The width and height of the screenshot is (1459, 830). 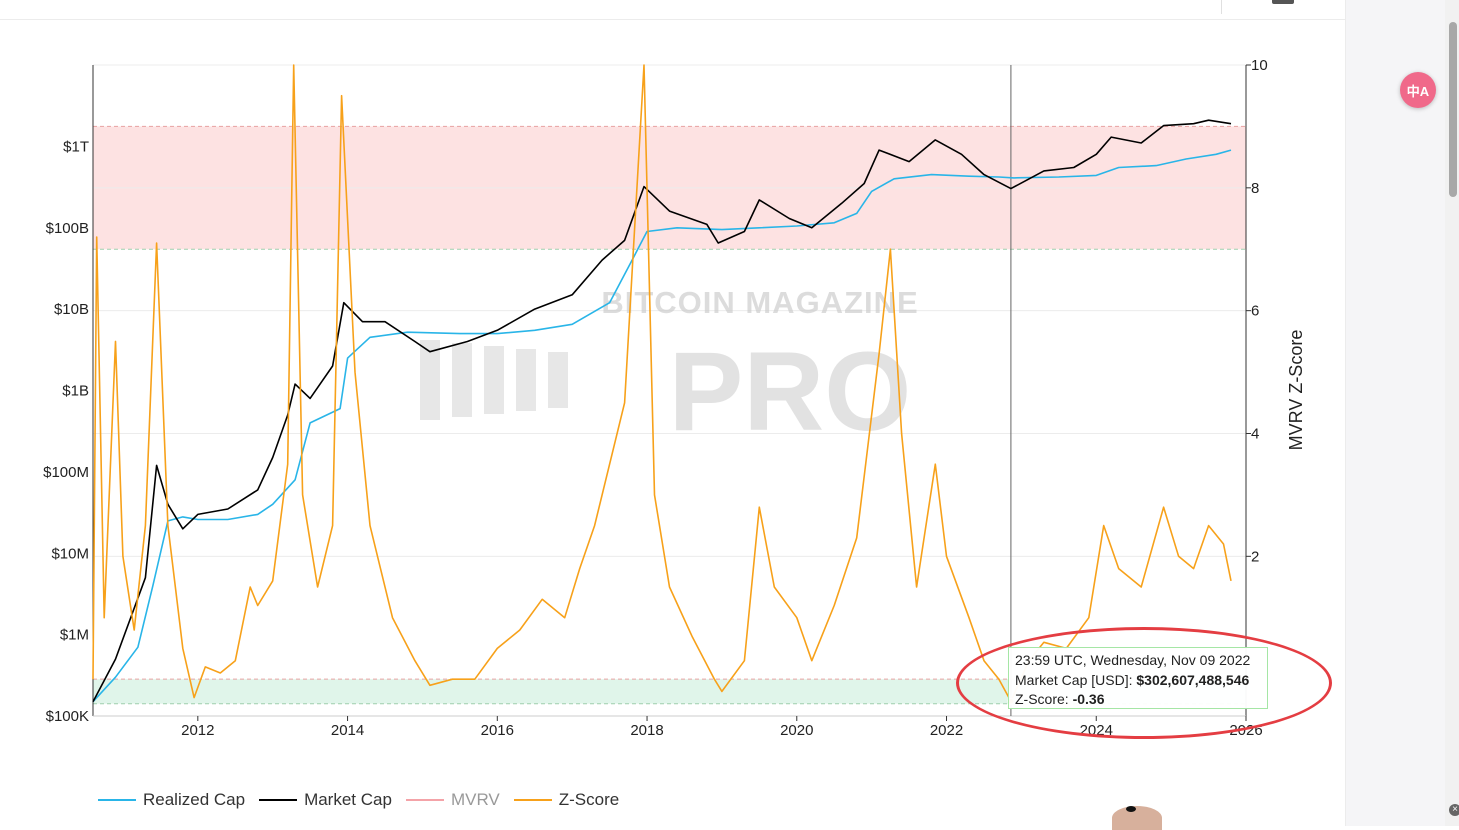 I want to click on legend-item-z-score: Z-Score, so click(x=566, y=800).